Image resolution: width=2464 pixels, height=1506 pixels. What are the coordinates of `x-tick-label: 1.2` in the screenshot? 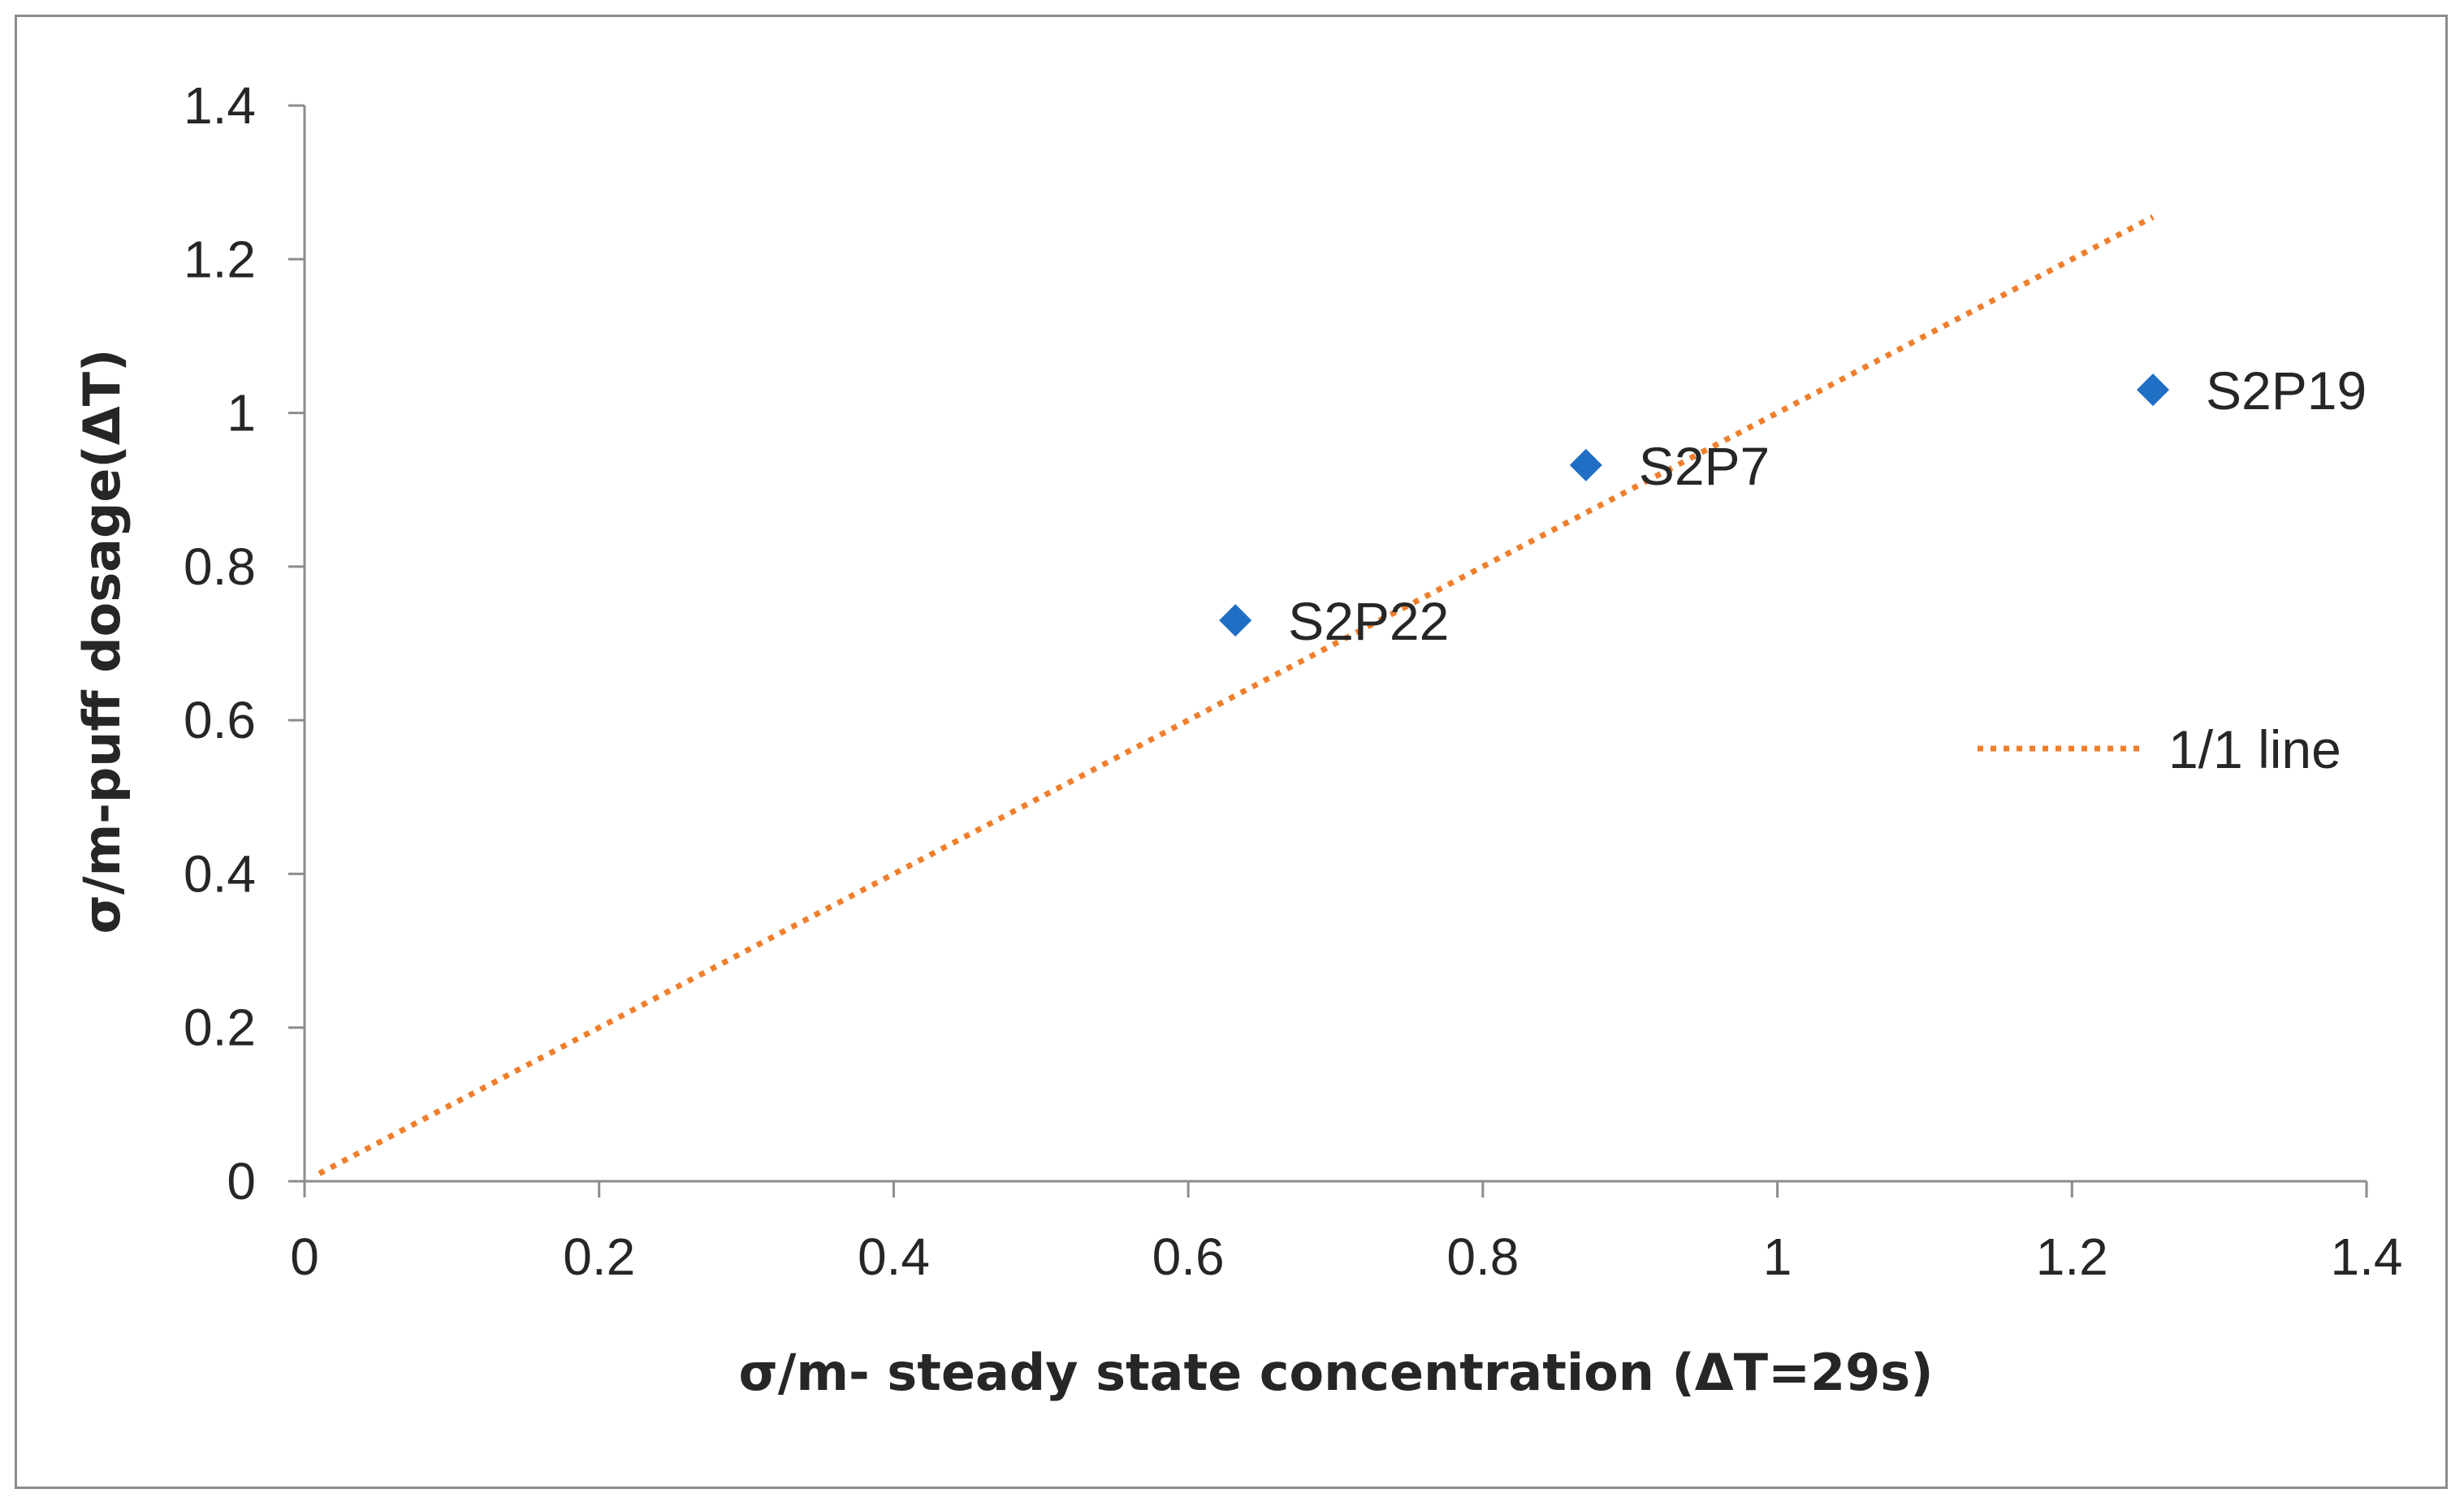 It's located at (2072, 1257).